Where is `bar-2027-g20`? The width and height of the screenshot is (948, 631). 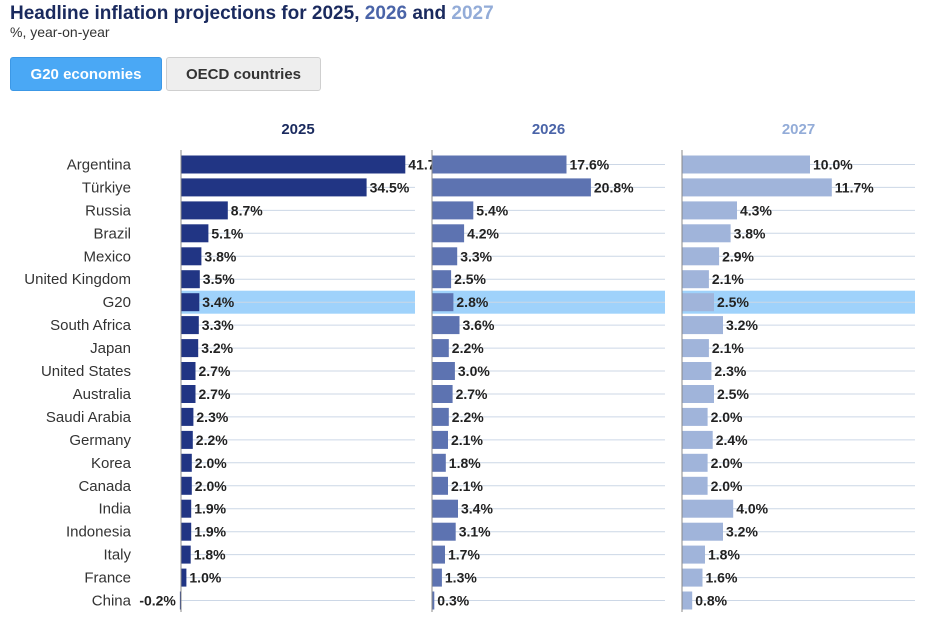
bar-2027-g20 is located at coordinates (698, 302).